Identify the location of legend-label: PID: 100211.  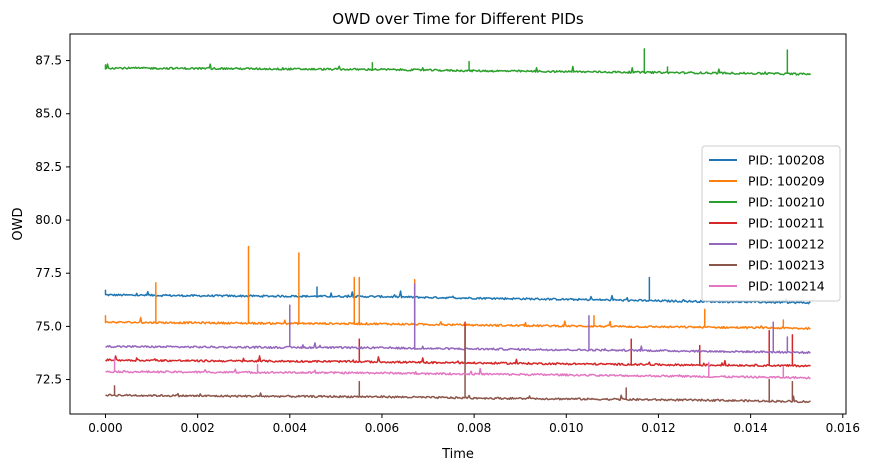
(786, 223).